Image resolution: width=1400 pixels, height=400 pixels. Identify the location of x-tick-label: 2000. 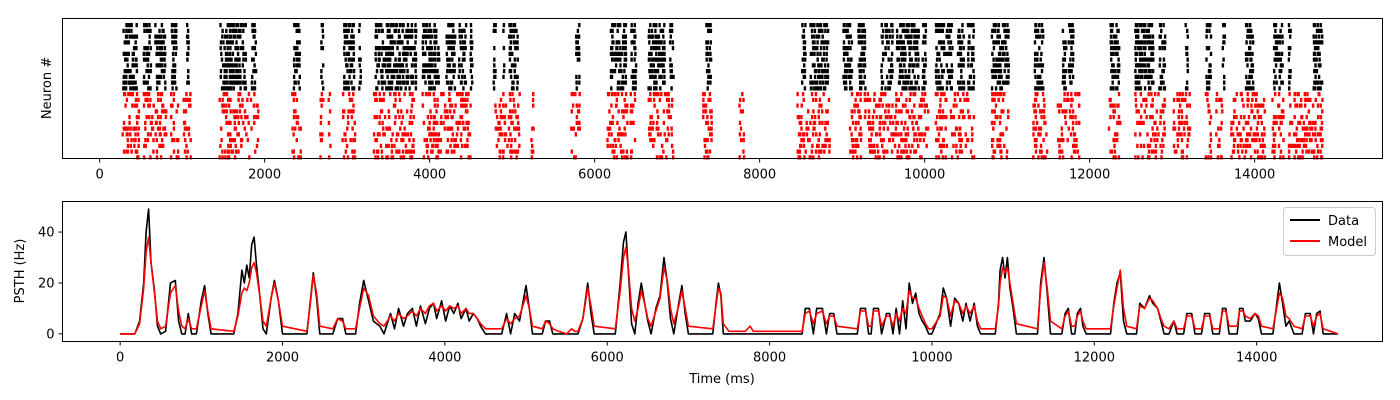
(264, 175).